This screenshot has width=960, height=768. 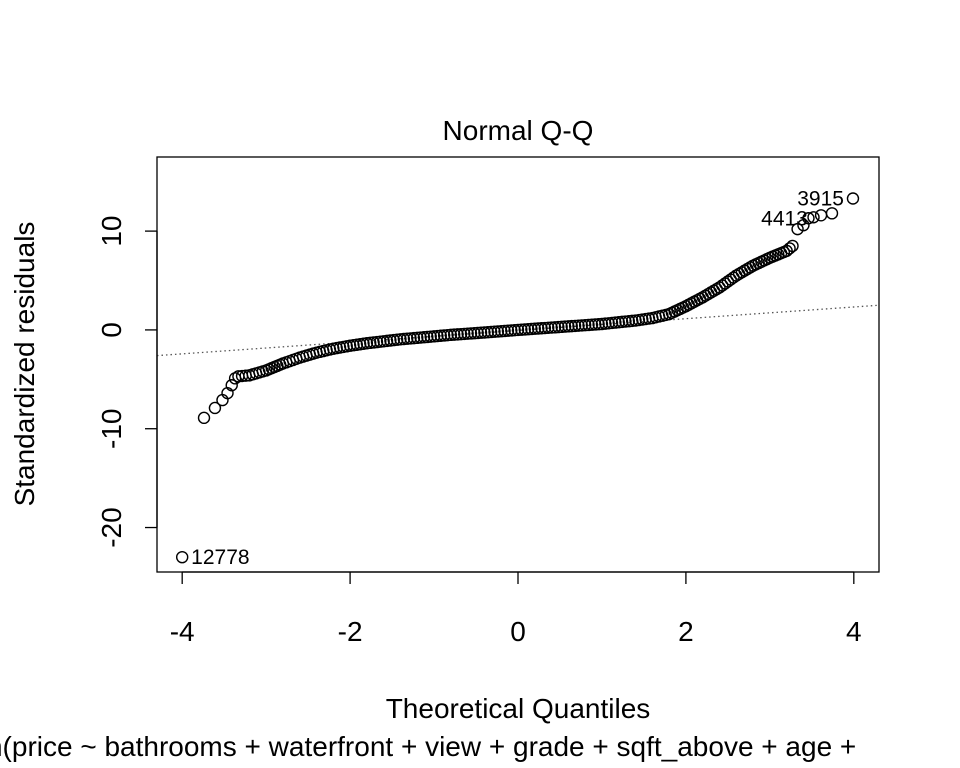 What do you see at coordinates (686, 631) in the screenshot?
I see `x-tick-label: 2` at bounding box center [686, 631].